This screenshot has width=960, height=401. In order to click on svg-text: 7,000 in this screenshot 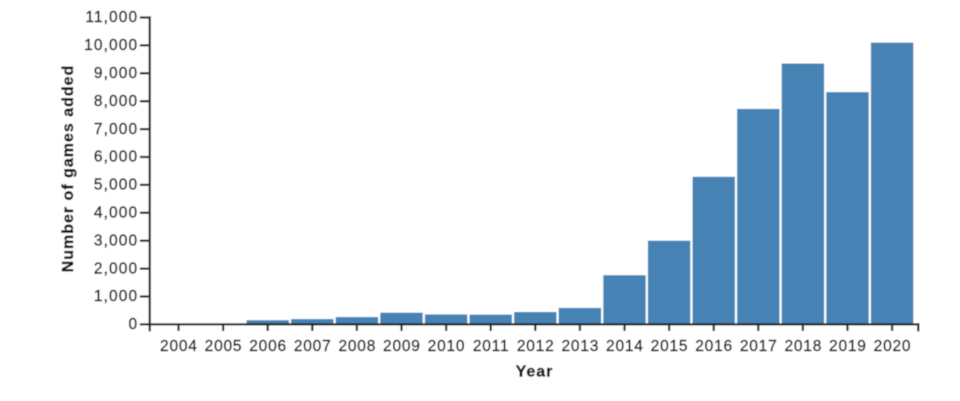, I will do `click(116, 129)`.